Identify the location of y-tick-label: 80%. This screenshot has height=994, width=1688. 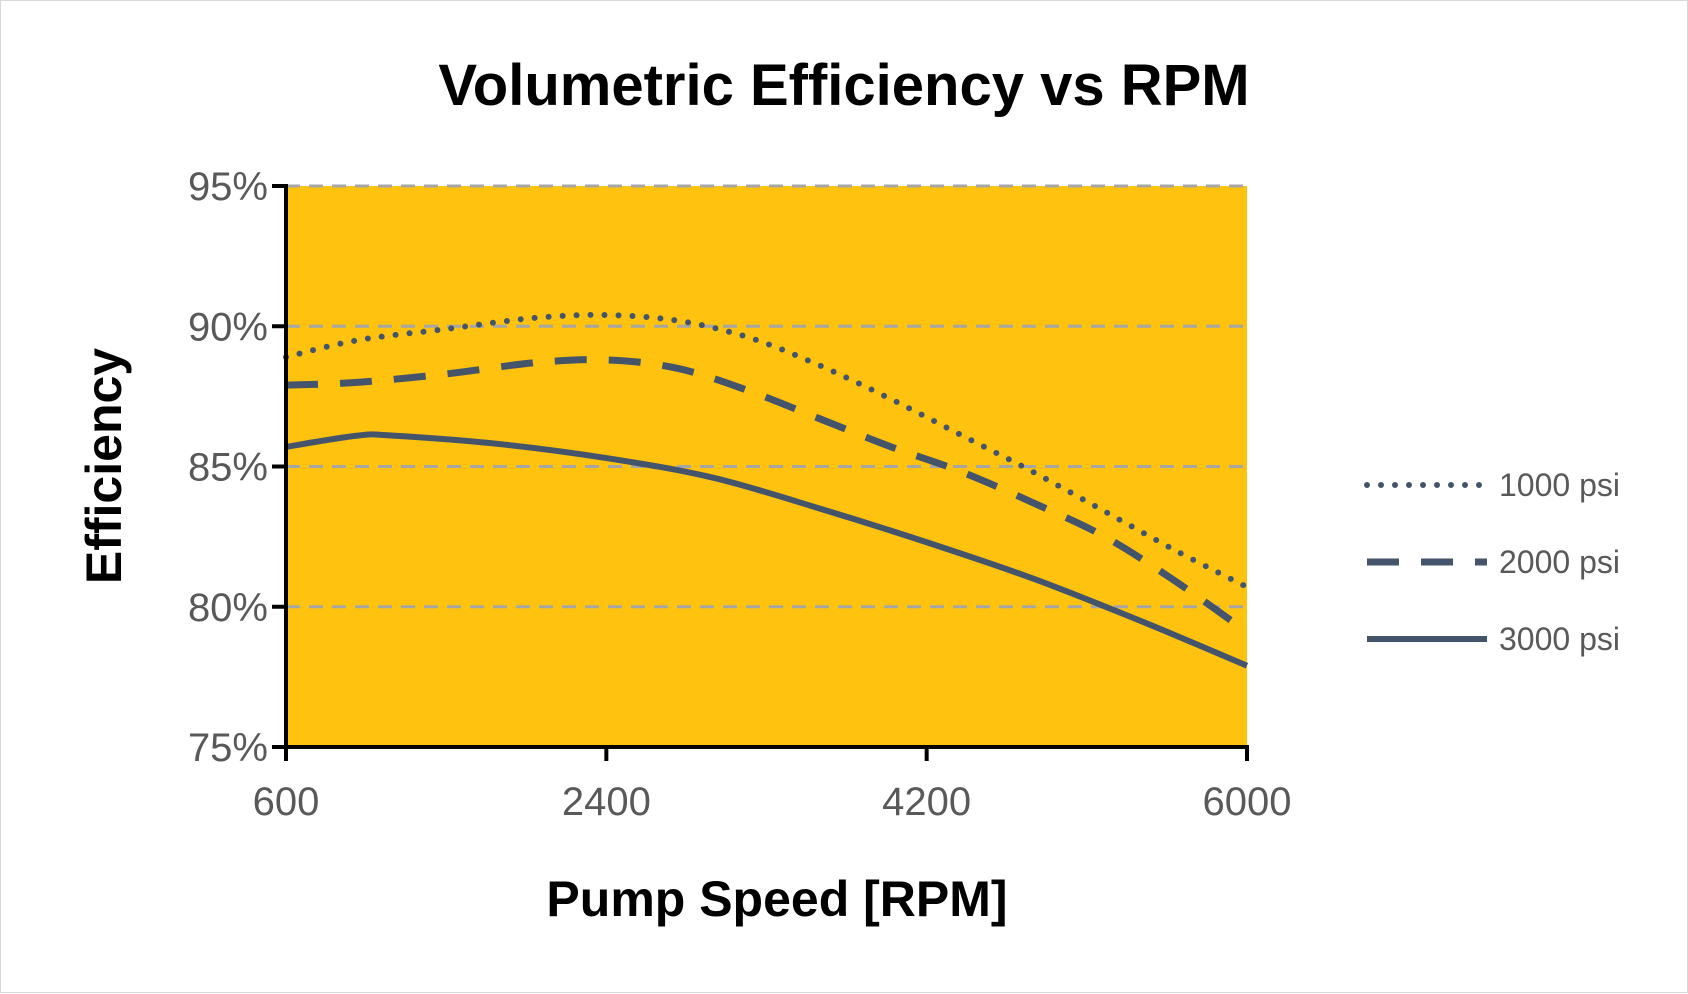
(228, 608).